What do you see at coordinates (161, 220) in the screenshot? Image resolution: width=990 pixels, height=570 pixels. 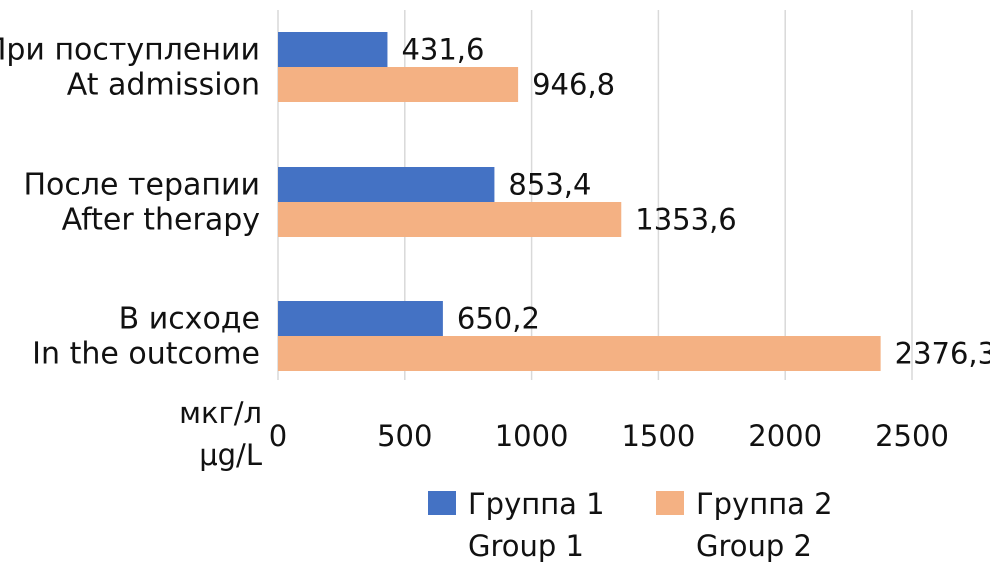 I see `category-label-1-1: After therapy` at bounding box center [161, 220].